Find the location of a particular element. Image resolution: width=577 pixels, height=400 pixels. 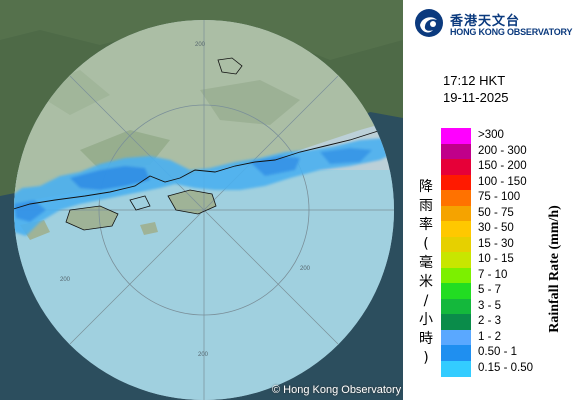

logo-name-chinese: 香港天文台 is located at coordinates (485, 21).